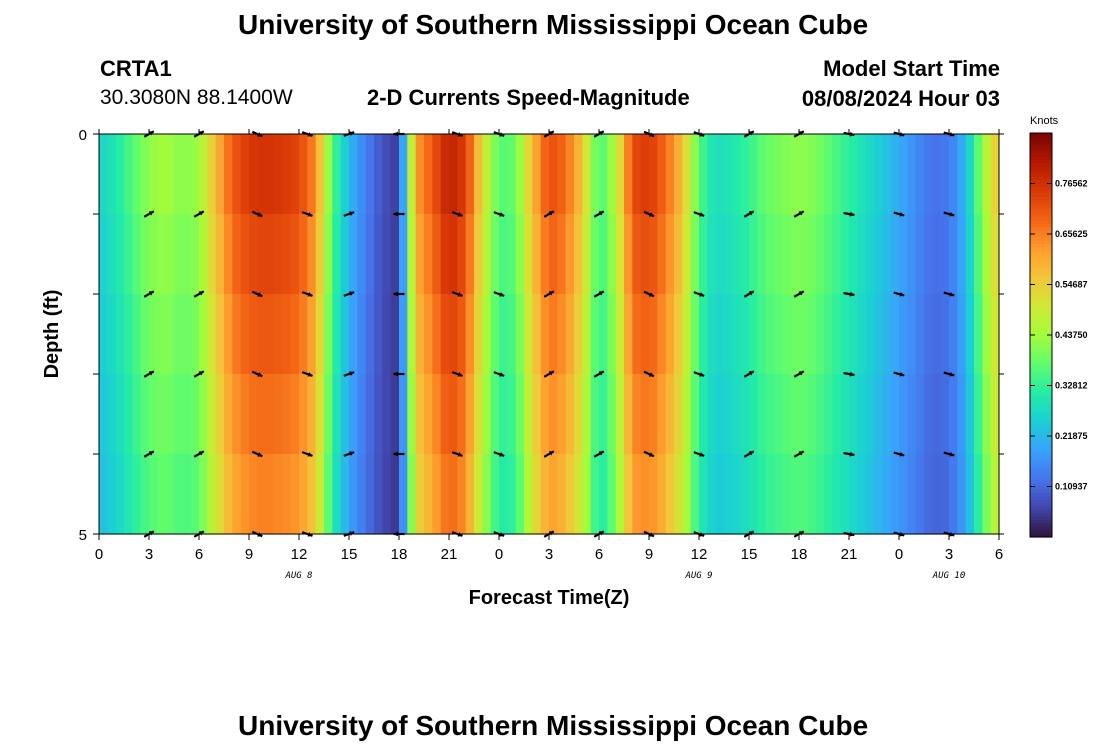  Describe the element at coordinates (649, 554) in the screenshot. I see `x-tick-label: 9` at that location.